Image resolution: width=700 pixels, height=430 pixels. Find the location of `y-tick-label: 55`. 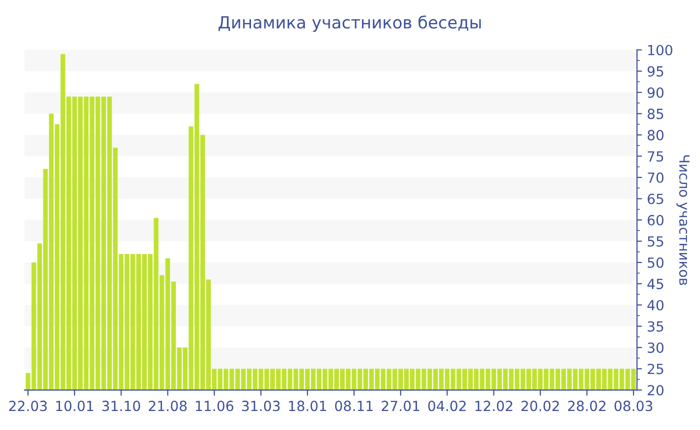

y-tick-label: 55 is located at coordinates (656, 241).